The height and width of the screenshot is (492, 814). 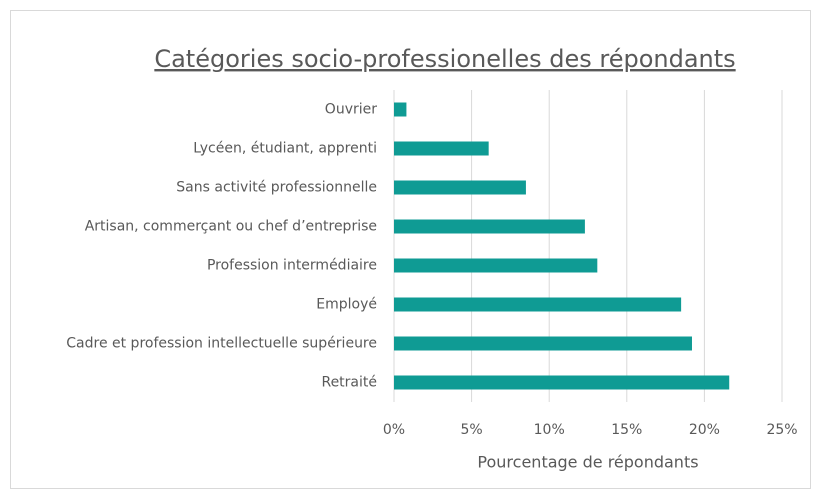 I want to click on x-axis-title: Pourcentage de répondants, so click(x=587, y=462).